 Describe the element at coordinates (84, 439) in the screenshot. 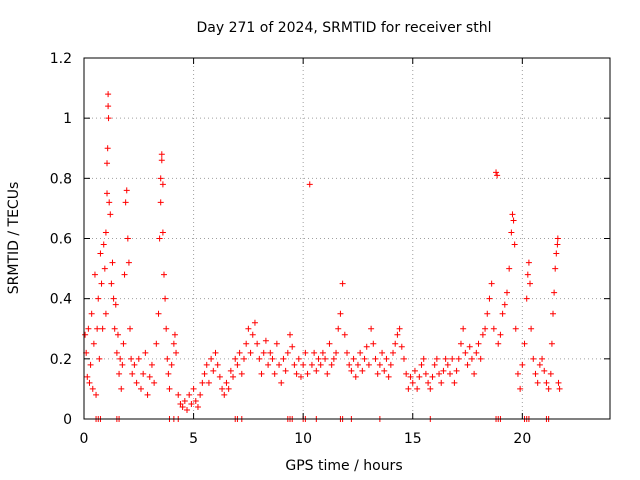

I see `x-tick-label: 0` at that location.